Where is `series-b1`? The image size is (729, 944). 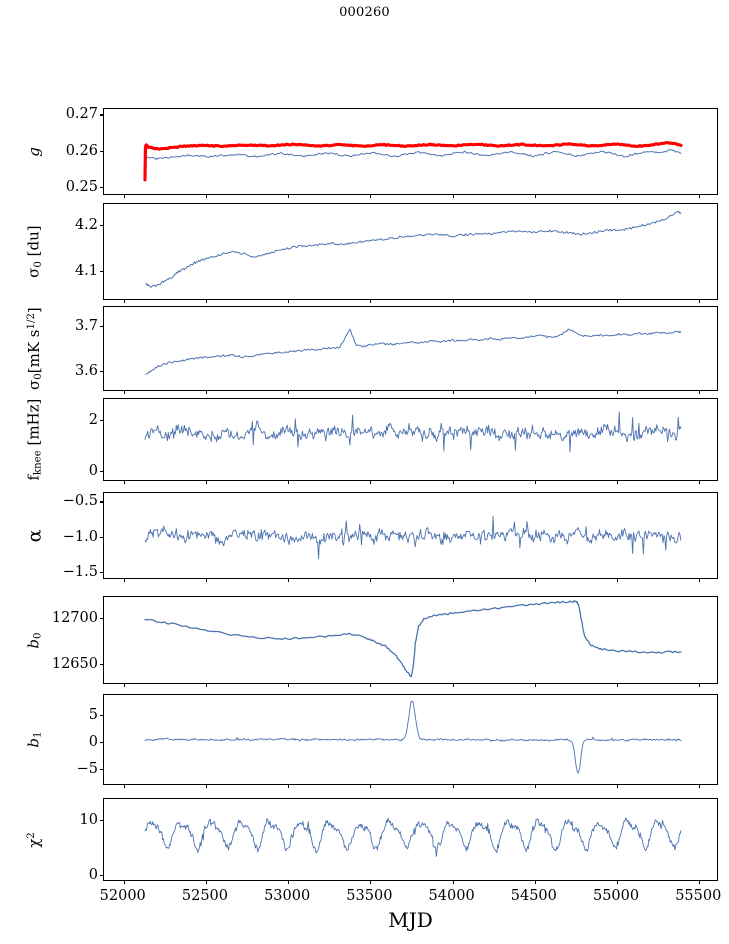 series-b1 is located at coordinates (413, 737).